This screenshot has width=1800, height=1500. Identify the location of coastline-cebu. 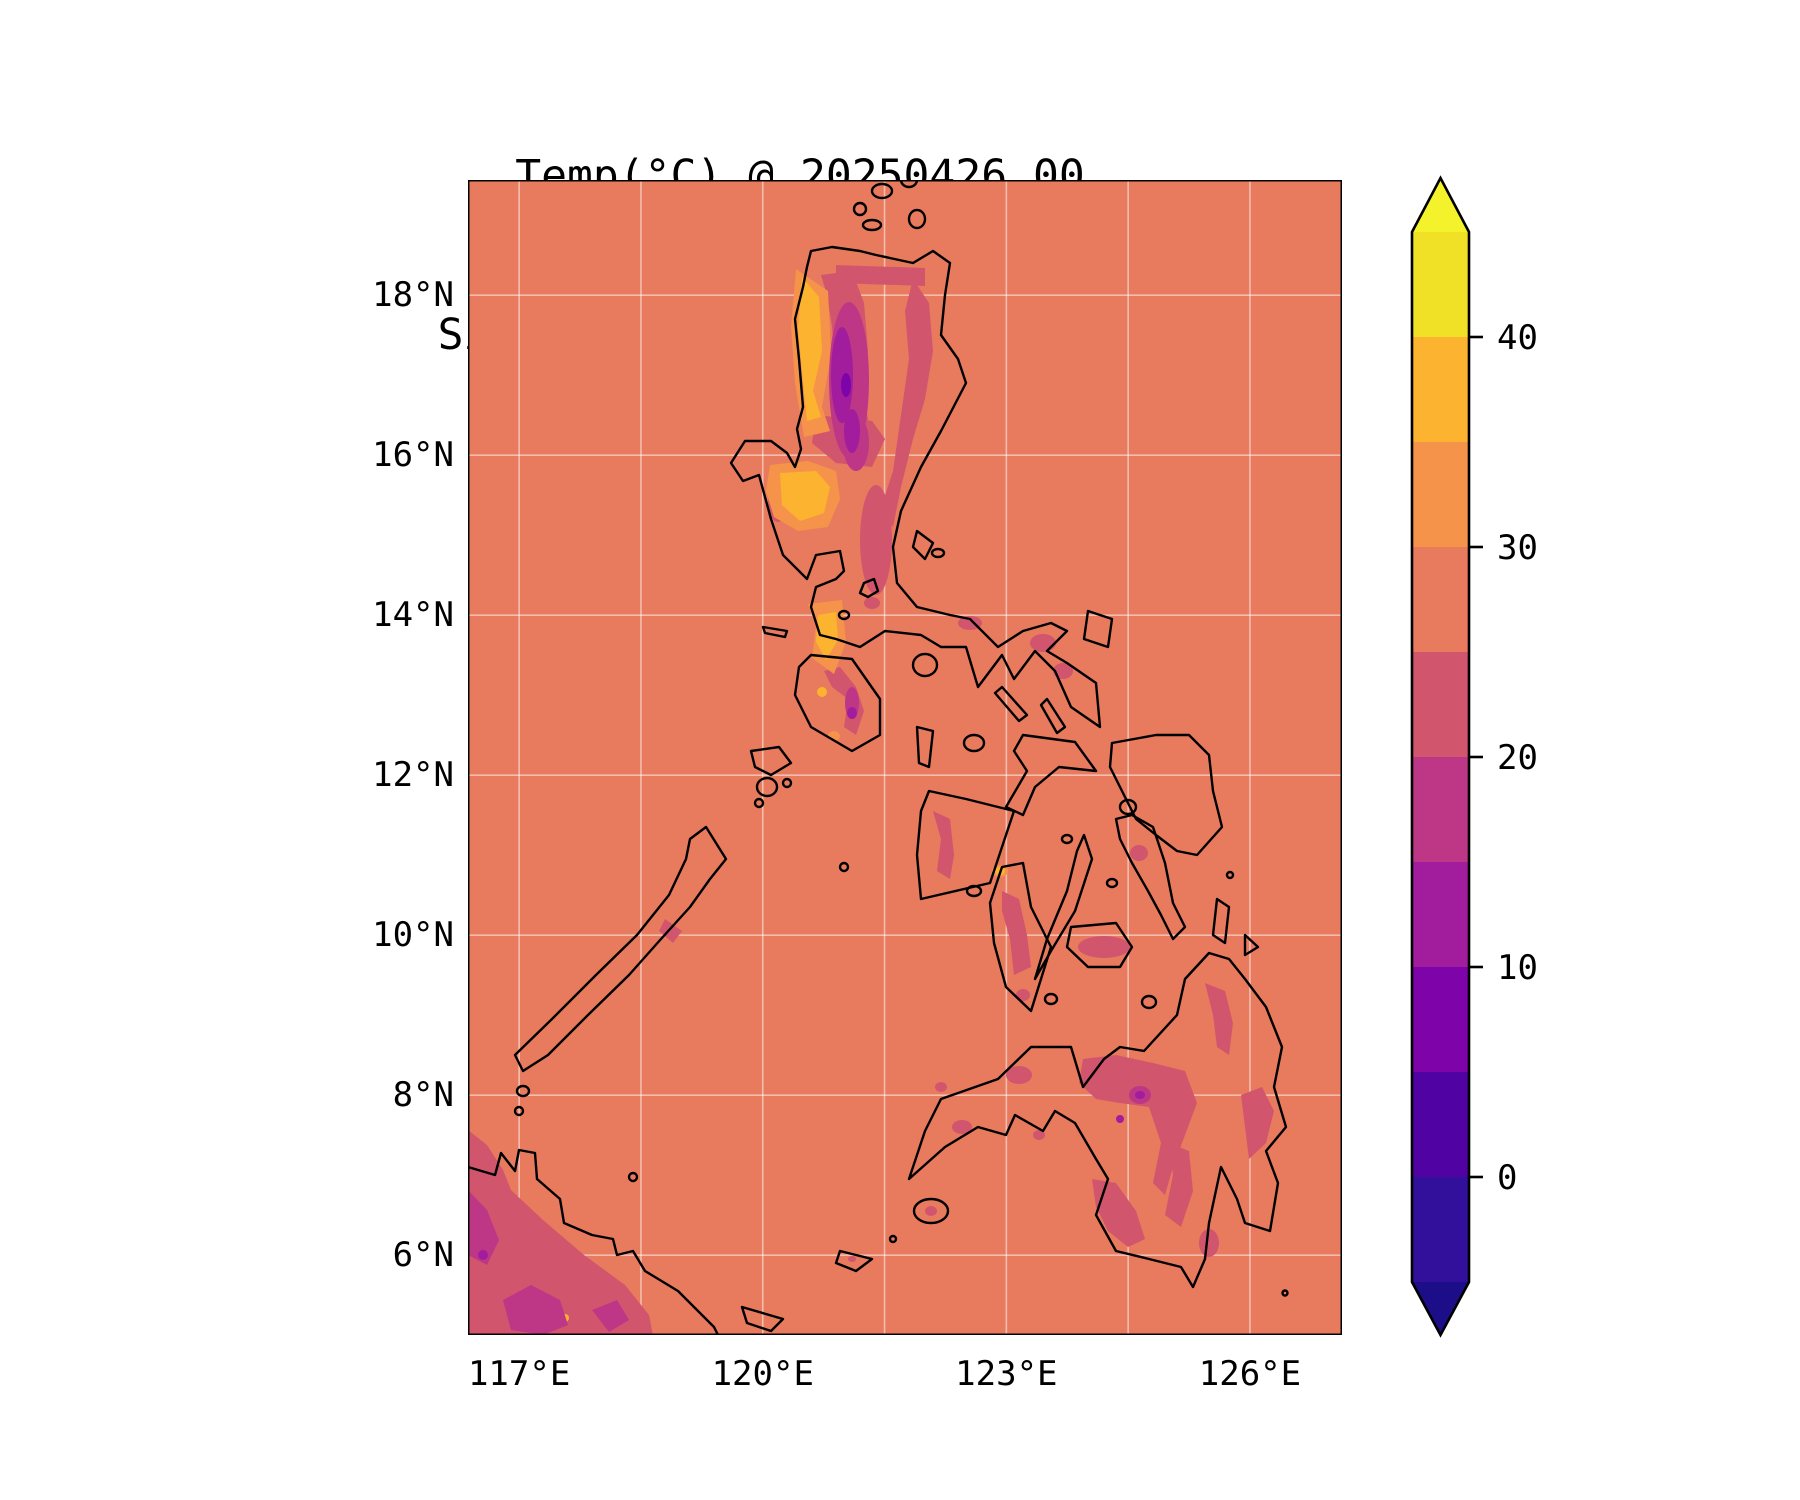
(1063, 907).